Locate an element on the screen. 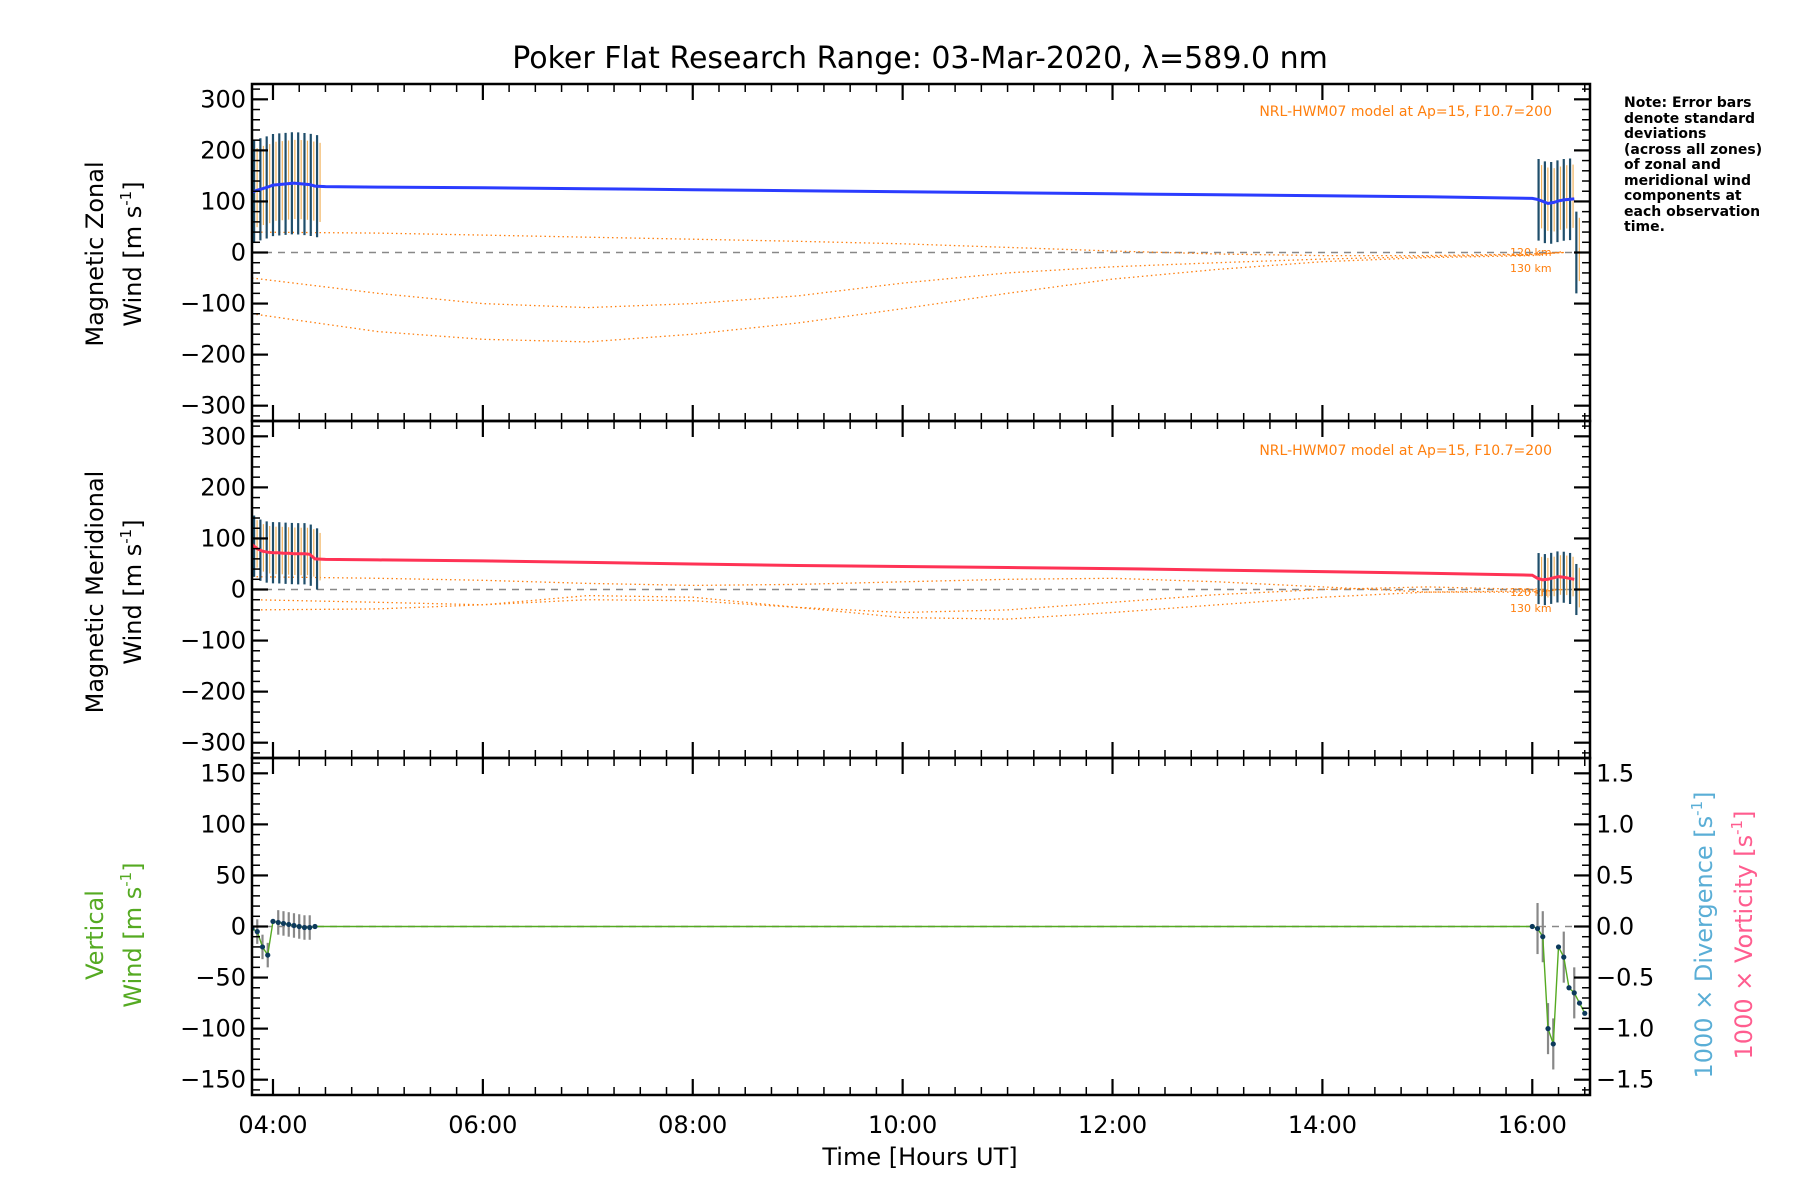  zonal-ylabel: Magnetic Zonal Wind [m s-1] is located at coordinates (114, 253).